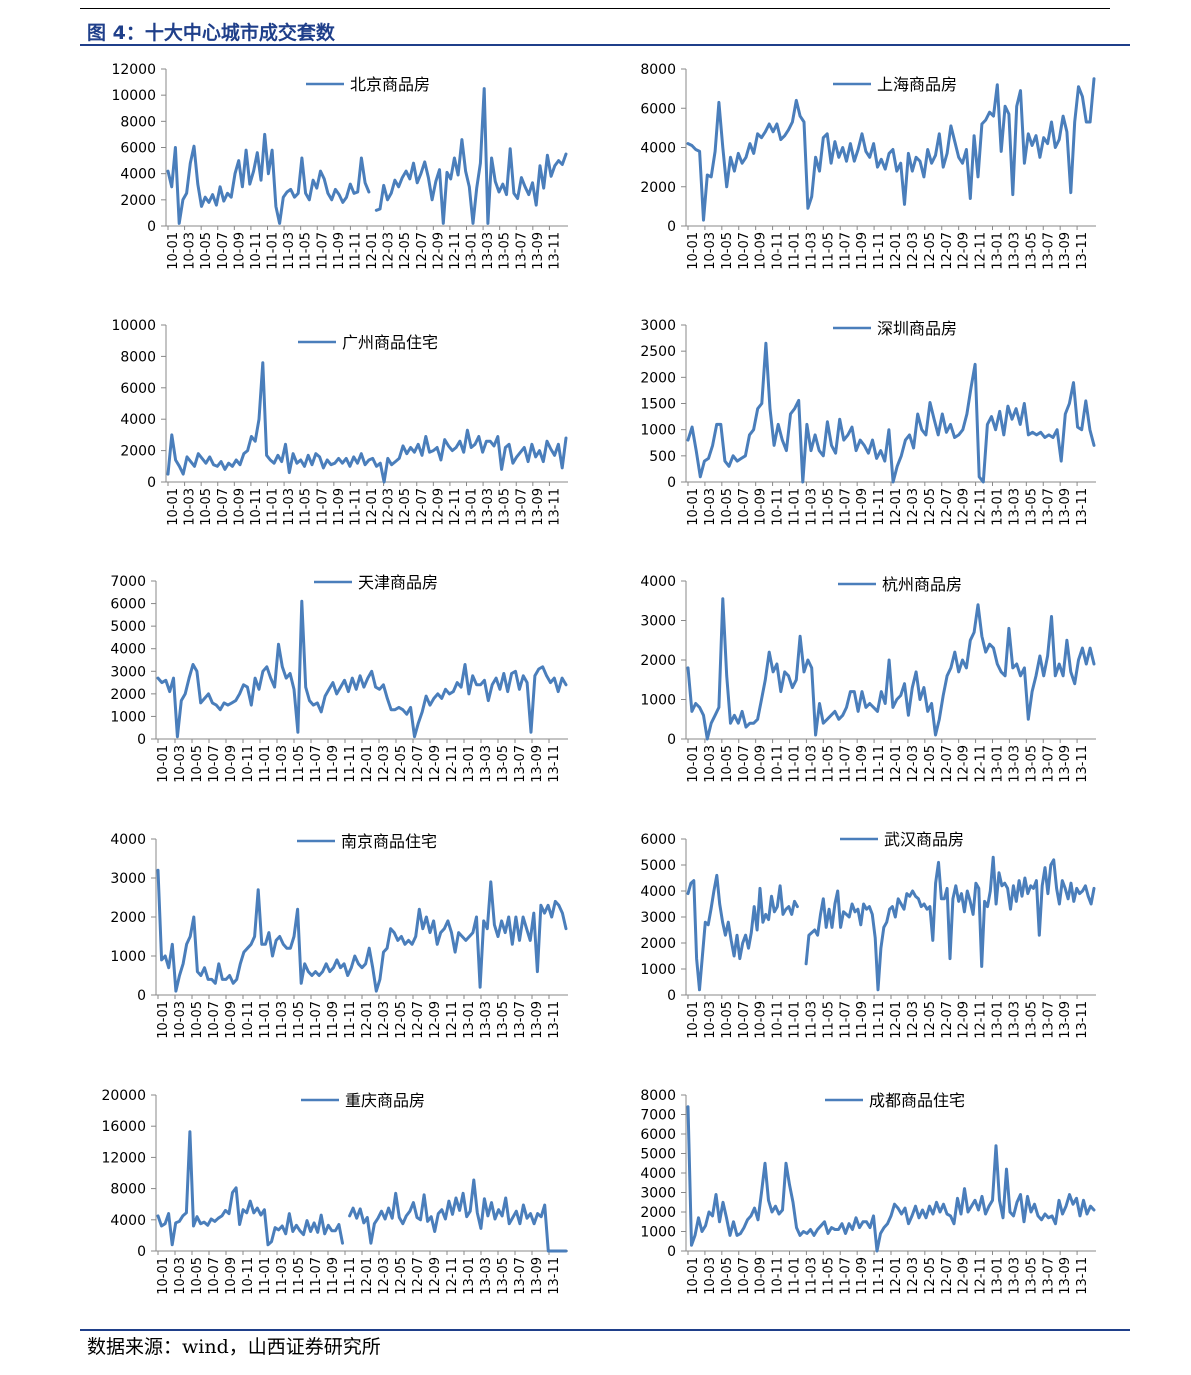 The height and width of the screenshot is (1375, 1191). What do you see at coordinates (128, 695) in the screenshot?
I see `y-tick-label: 2000` at bounding box center [128, 695].